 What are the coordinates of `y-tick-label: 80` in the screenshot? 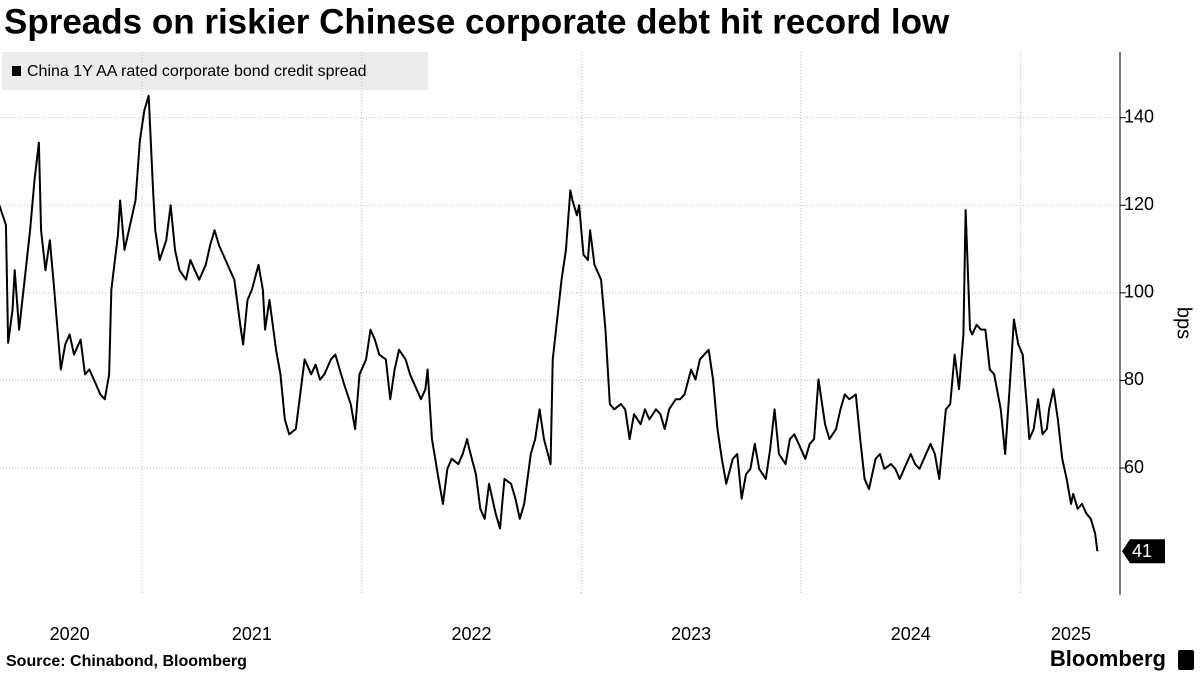 It's located at (1134, 379).